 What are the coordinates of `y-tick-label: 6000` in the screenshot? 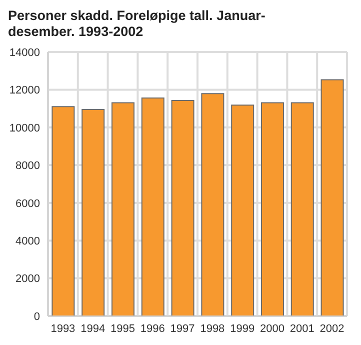 It's located at (28, 204).